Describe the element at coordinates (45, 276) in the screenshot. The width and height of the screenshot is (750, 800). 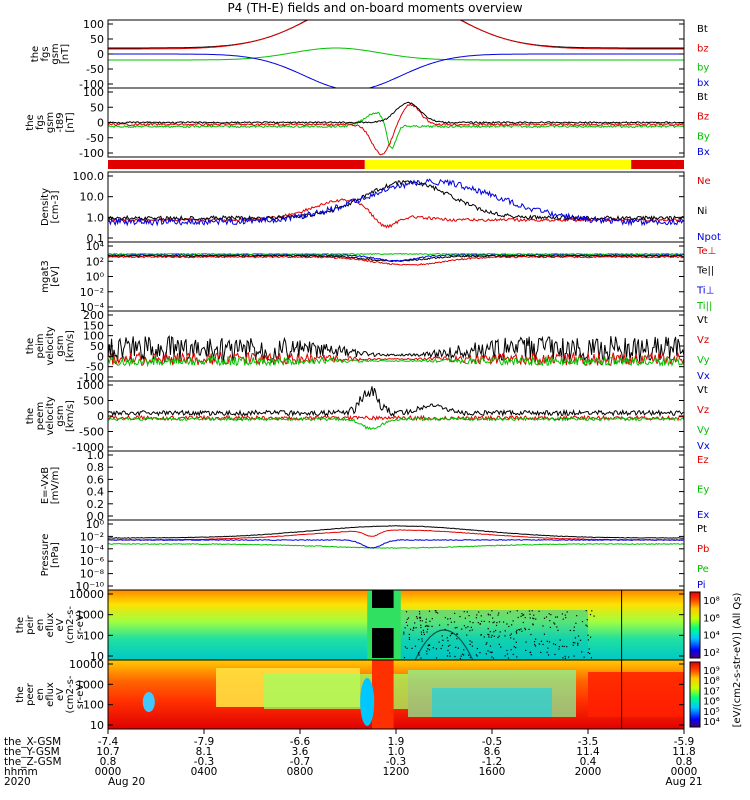
I see `temp-ylabel-line: mgat3` at that location.